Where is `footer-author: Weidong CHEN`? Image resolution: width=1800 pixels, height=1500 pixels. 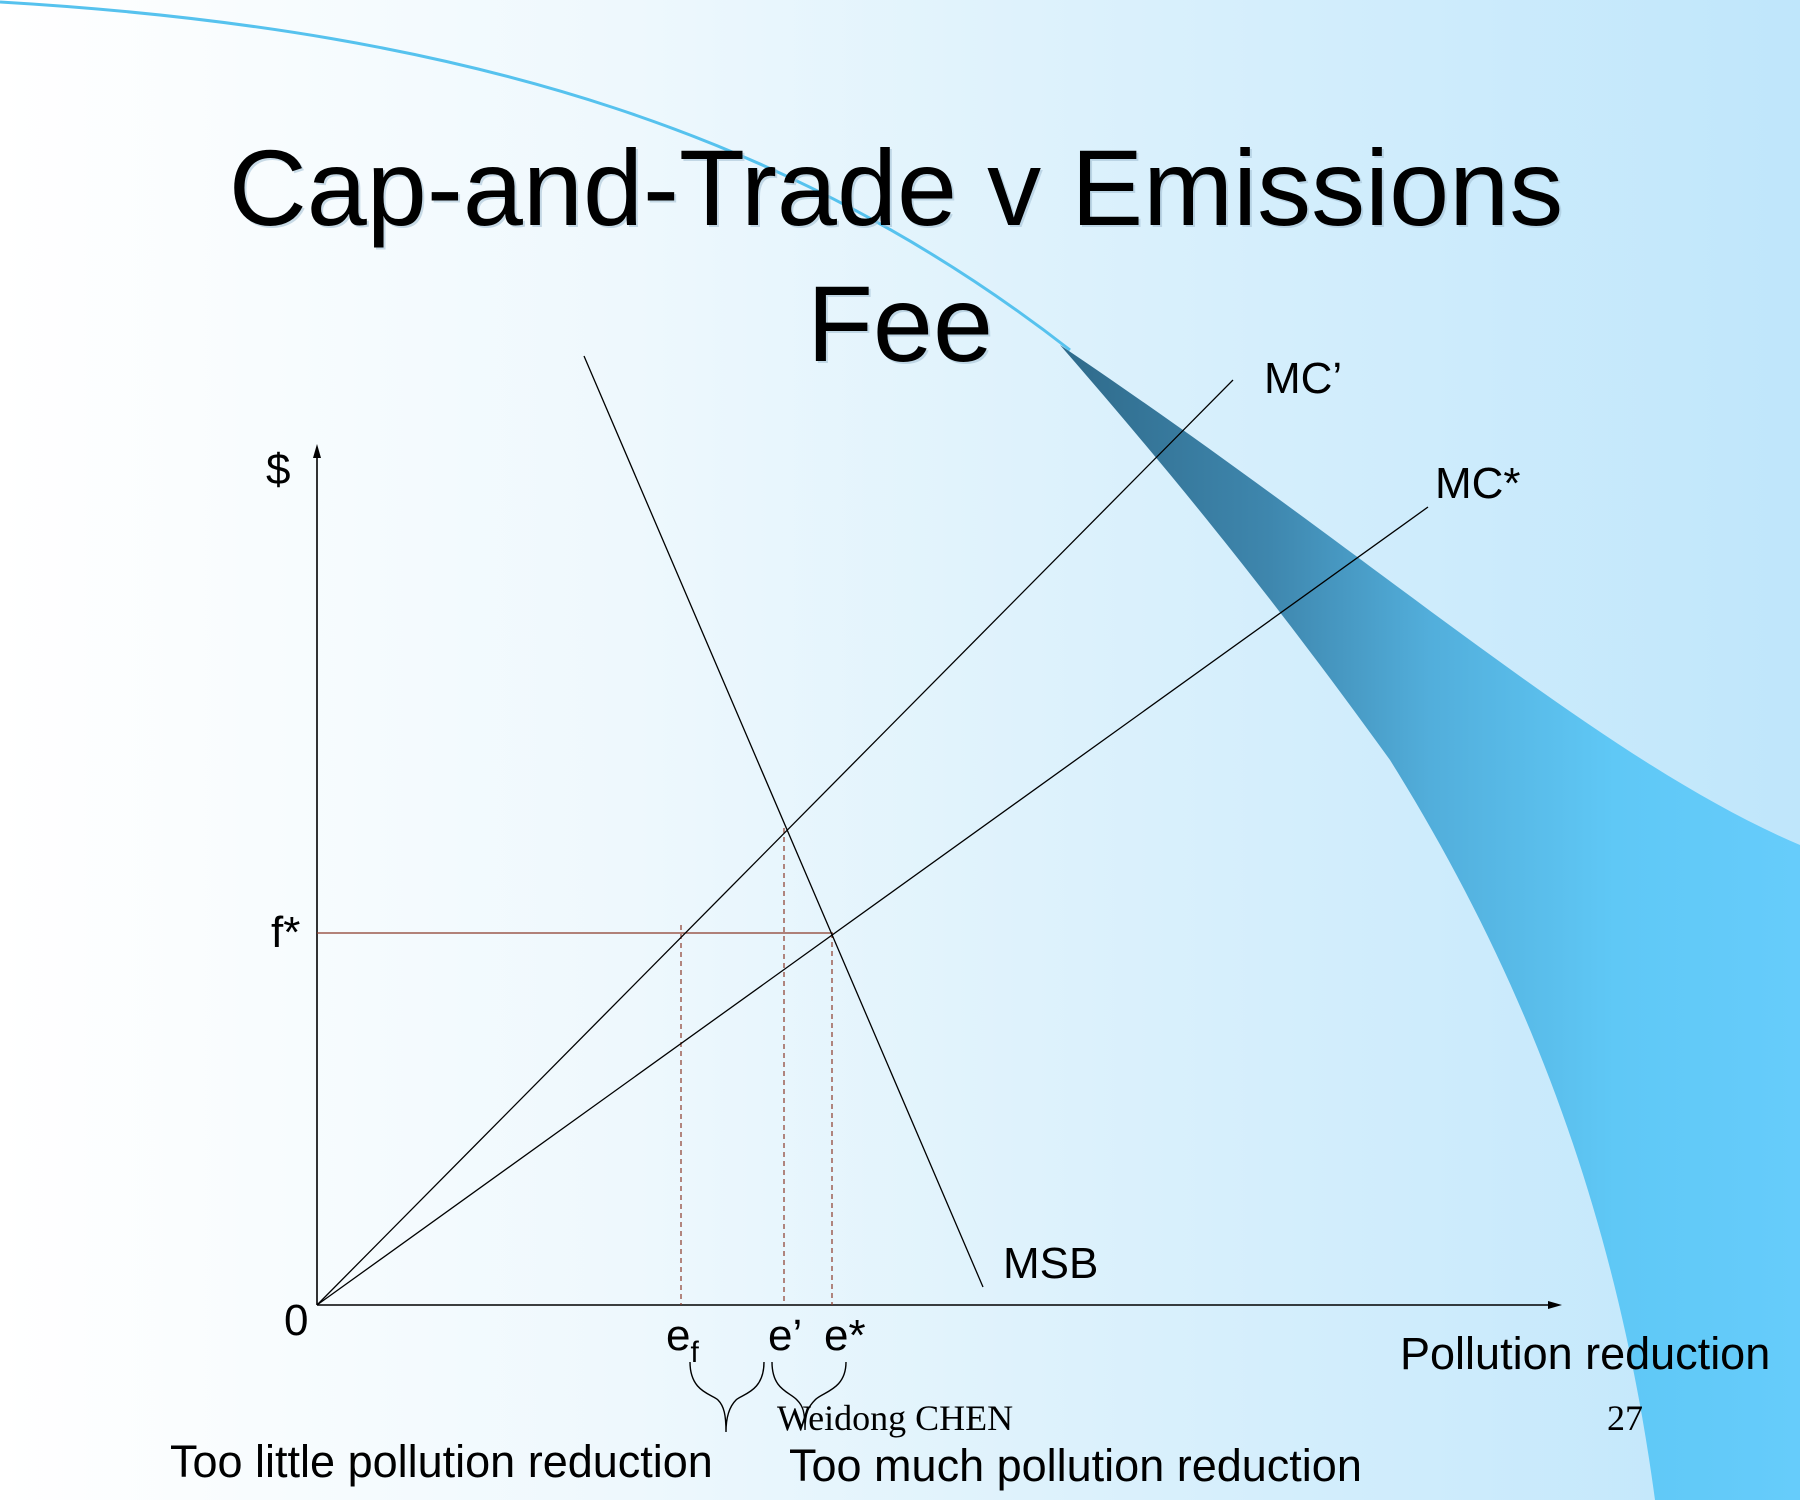
footer-author: Weidong CHEN is located at coordinates (895, 1418).